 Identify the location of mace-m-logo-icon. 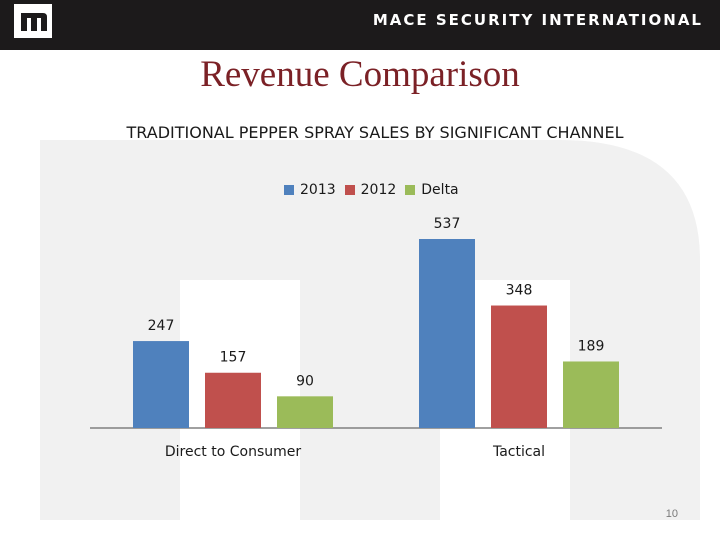
(33, 21).